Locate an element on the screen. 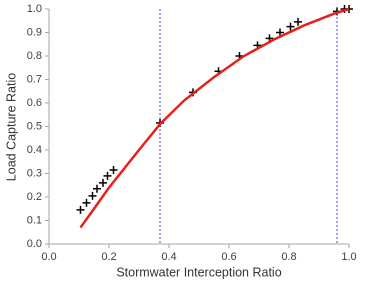 This screenshot has width=367, height=289. x-tick-label: 0.6 is located at coordinates (228, 257).